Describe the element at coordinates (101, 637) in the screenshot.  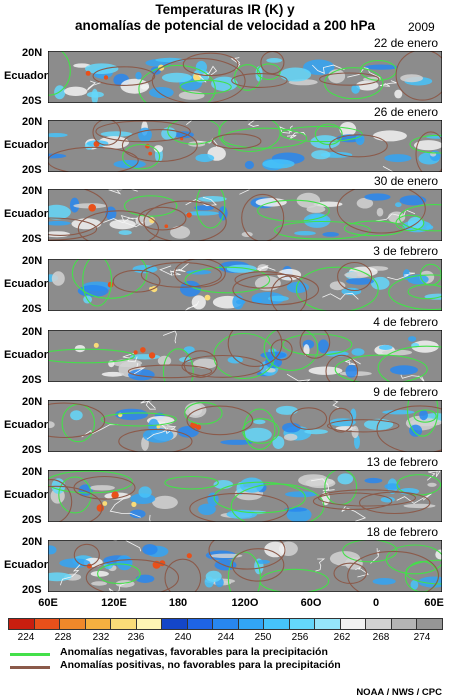
I see `colorbar-label: 232` at that location.